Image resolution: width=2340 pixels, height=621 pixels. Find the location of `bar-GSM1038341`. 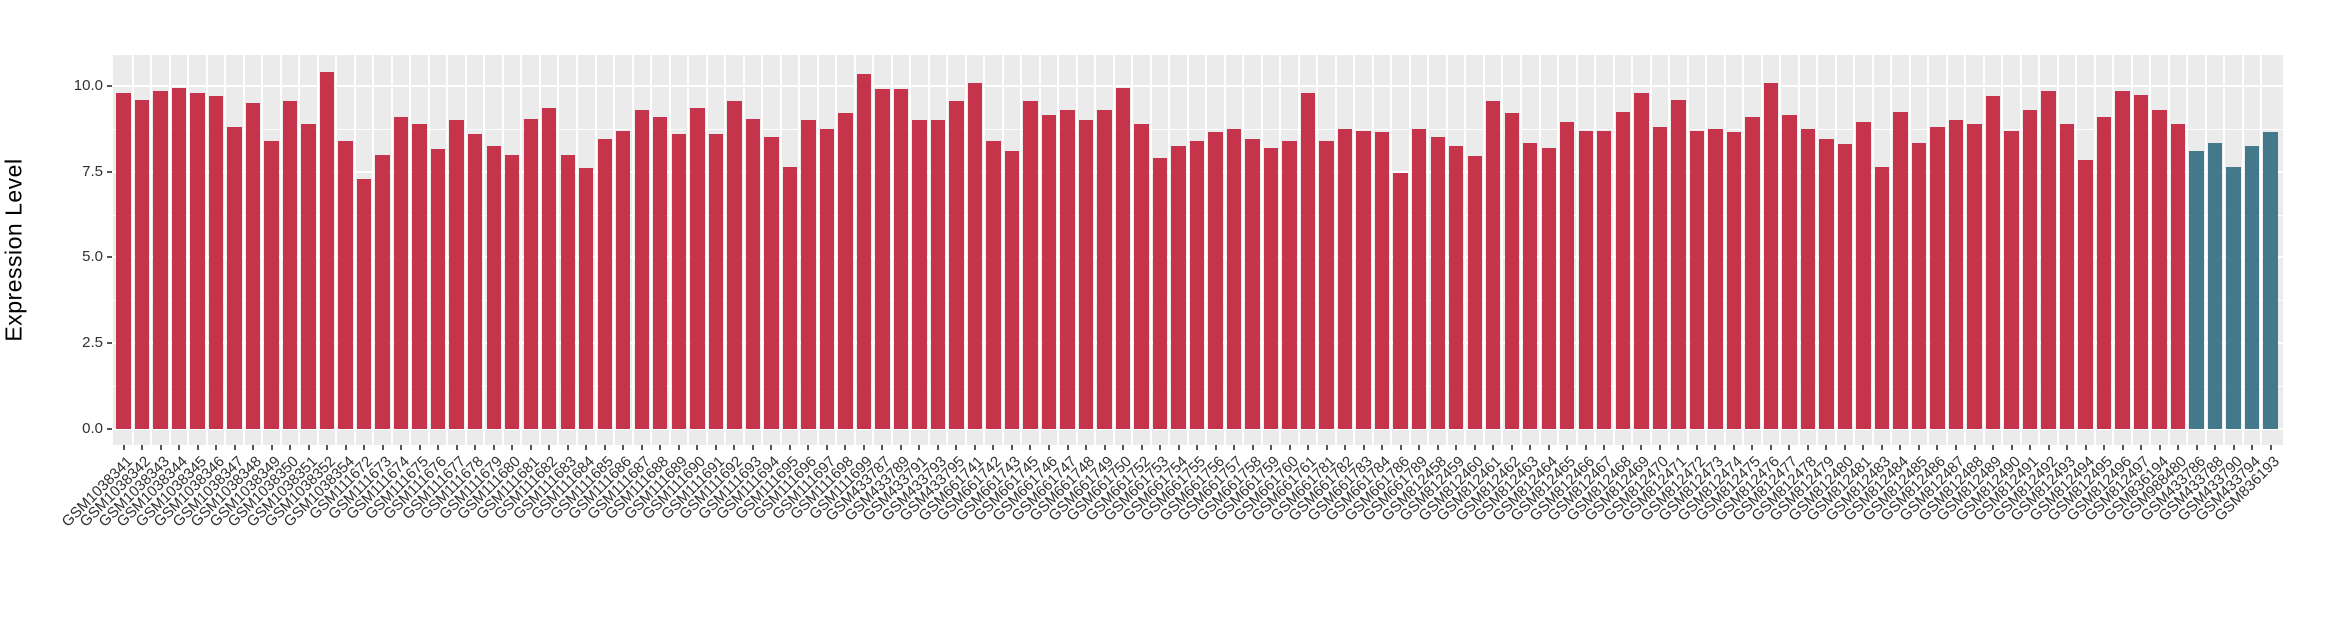

bar-GSM1038341 is located at coordinates (123, 260).